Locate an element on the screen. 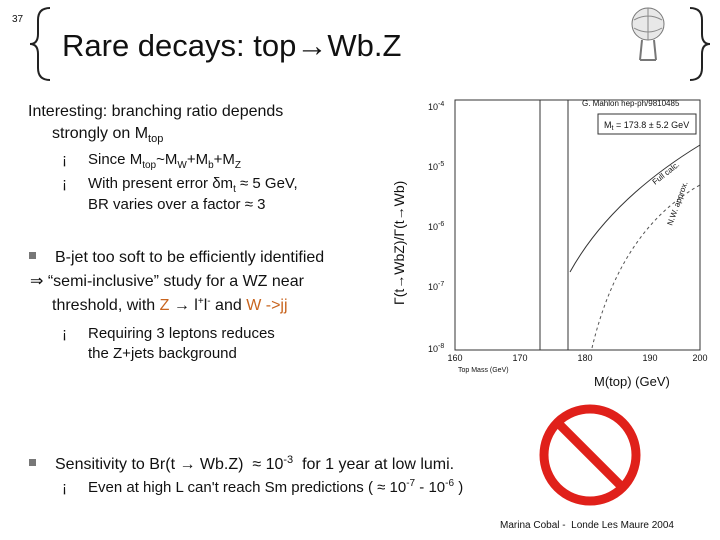  logo is located at coordinates (648, 34).